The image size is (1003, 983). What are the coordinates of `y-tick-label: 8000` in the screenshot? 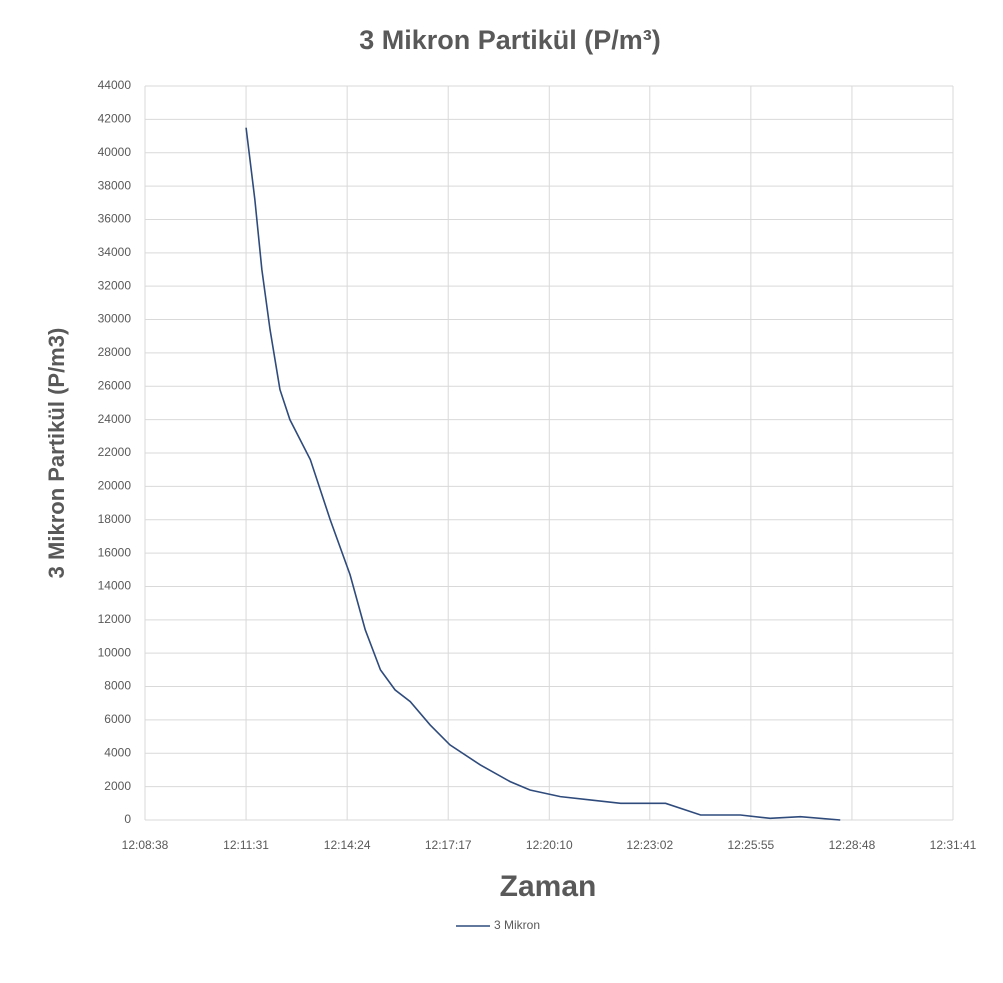 It's located at (117, 686).